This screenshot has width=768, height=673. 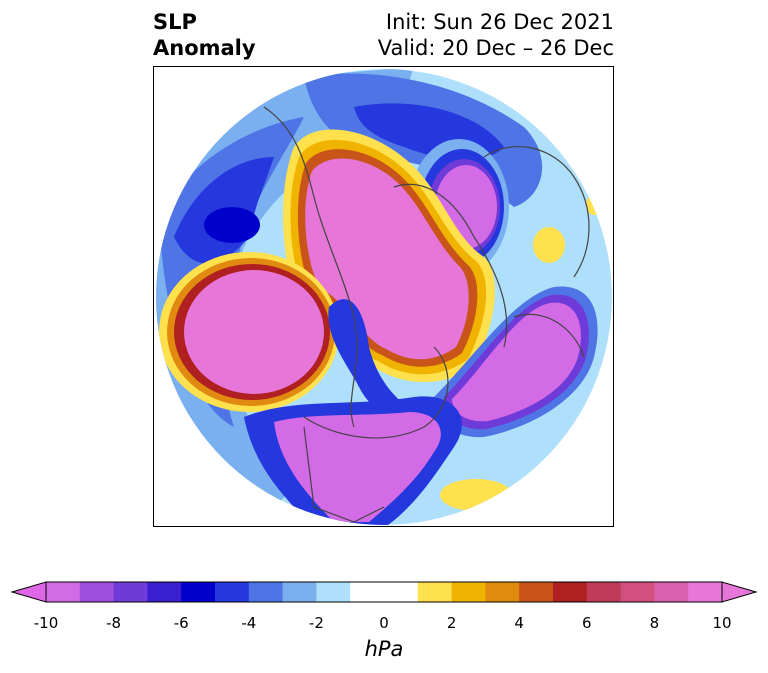 I want to click on title-block: SLP Anomaly, so click(x=204, y=35).